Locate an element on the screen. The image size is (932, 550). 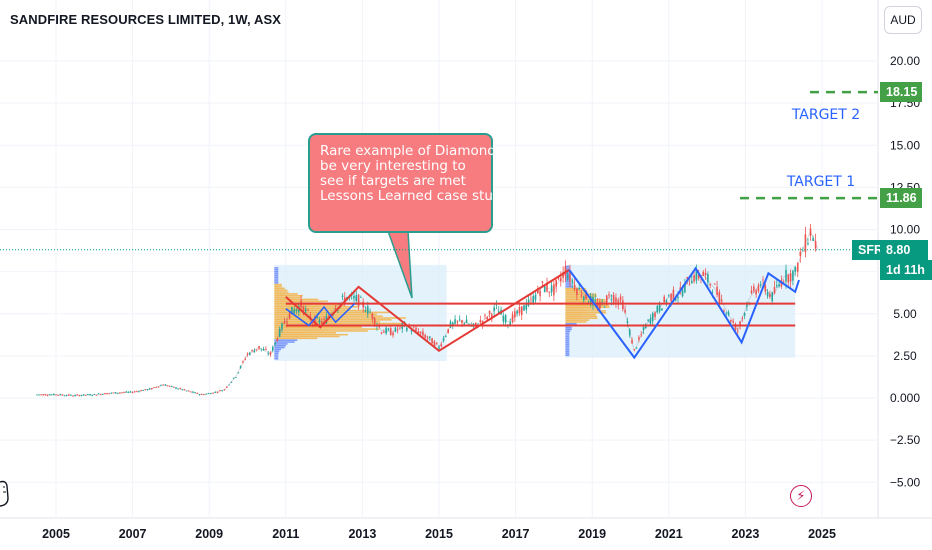
hand-icon is located at coordinates (5, 493).